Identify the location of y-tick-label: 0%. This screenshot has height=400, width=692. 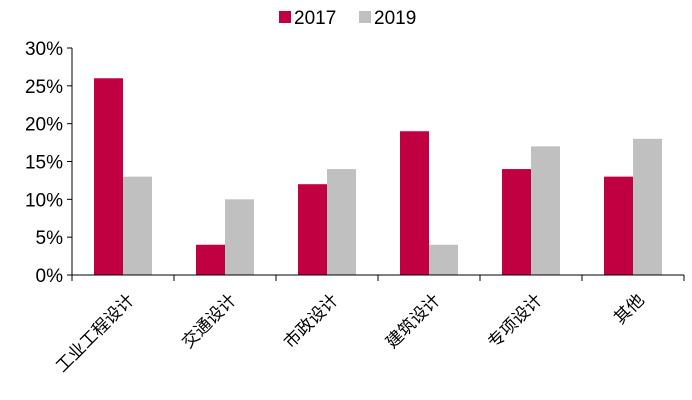
(50, 276).